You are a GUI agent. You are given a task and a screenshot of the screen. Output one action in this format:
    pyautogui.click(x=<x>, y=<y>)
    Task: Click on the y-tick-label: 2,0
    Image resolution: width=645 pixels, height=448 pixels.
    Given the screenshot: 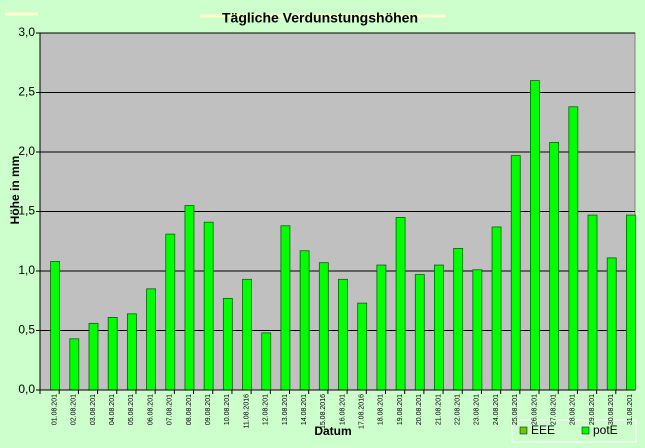 What is the action you would take?
    pyautogui.click(x=26, y=151)
    